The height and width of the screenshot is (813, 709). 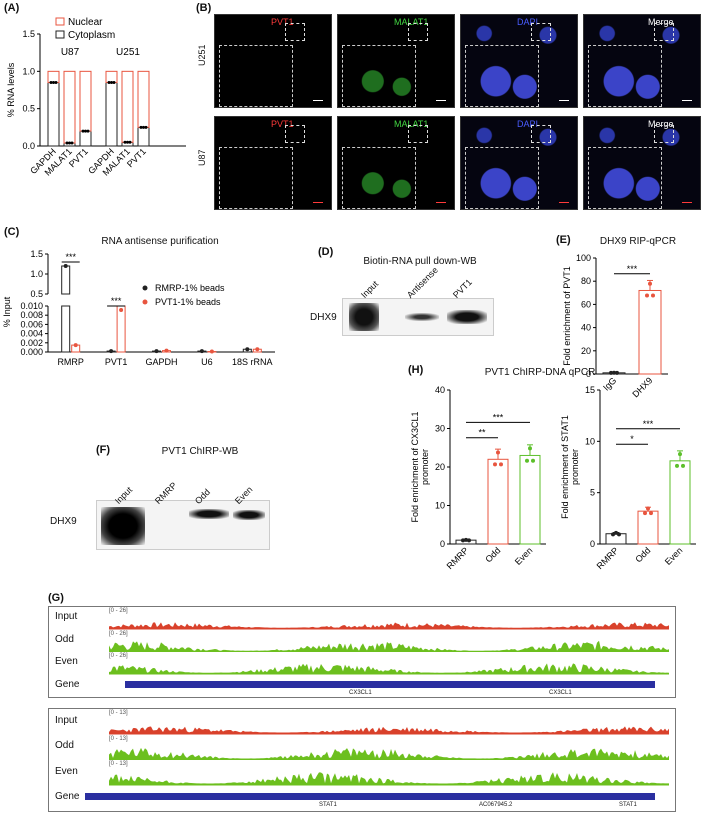 What do you see at coordinates (31, 352) in the screenshot?
I see `chart-c-ytick-label: 0.000` at bounding box center [31, 352].